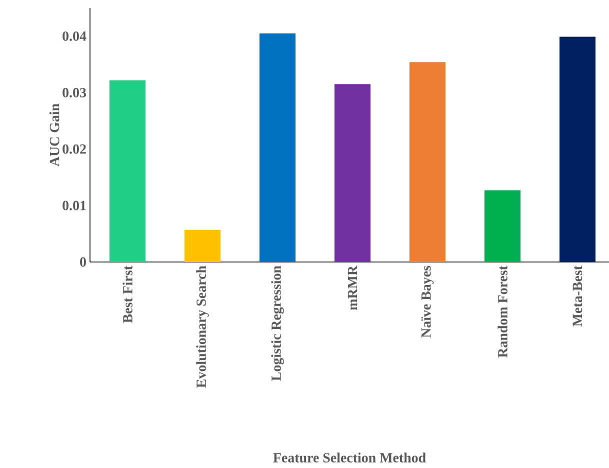 The image size is (609, 468). I want to click on y-tick-label: 0.03, so click(74, 93).